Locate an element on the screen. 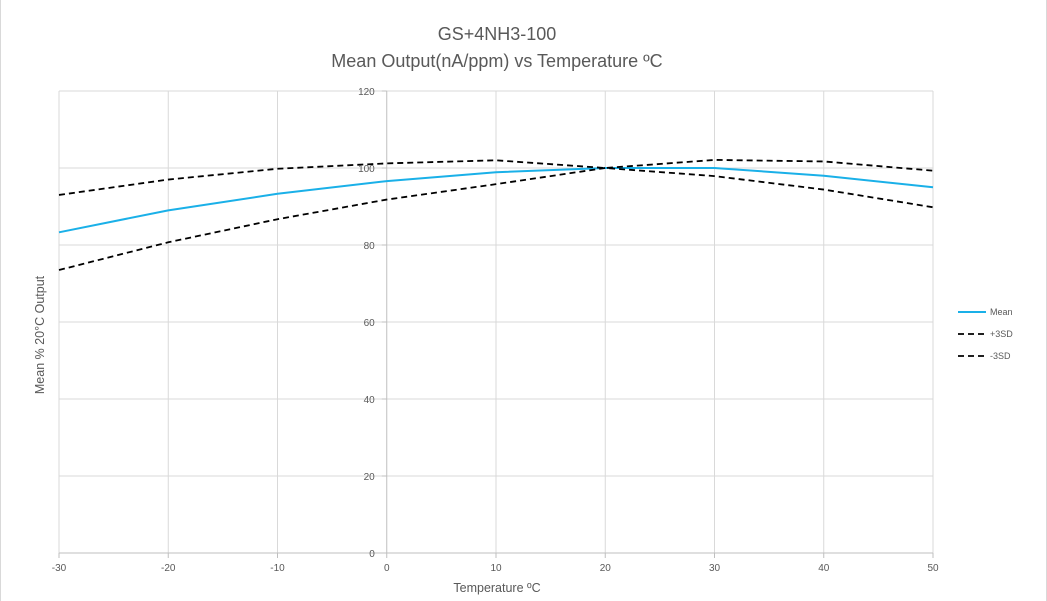 Image resolution: width=1047 pixels, height=601 pixels. y-tick-label: 60 is located at coordinates (370, 323).